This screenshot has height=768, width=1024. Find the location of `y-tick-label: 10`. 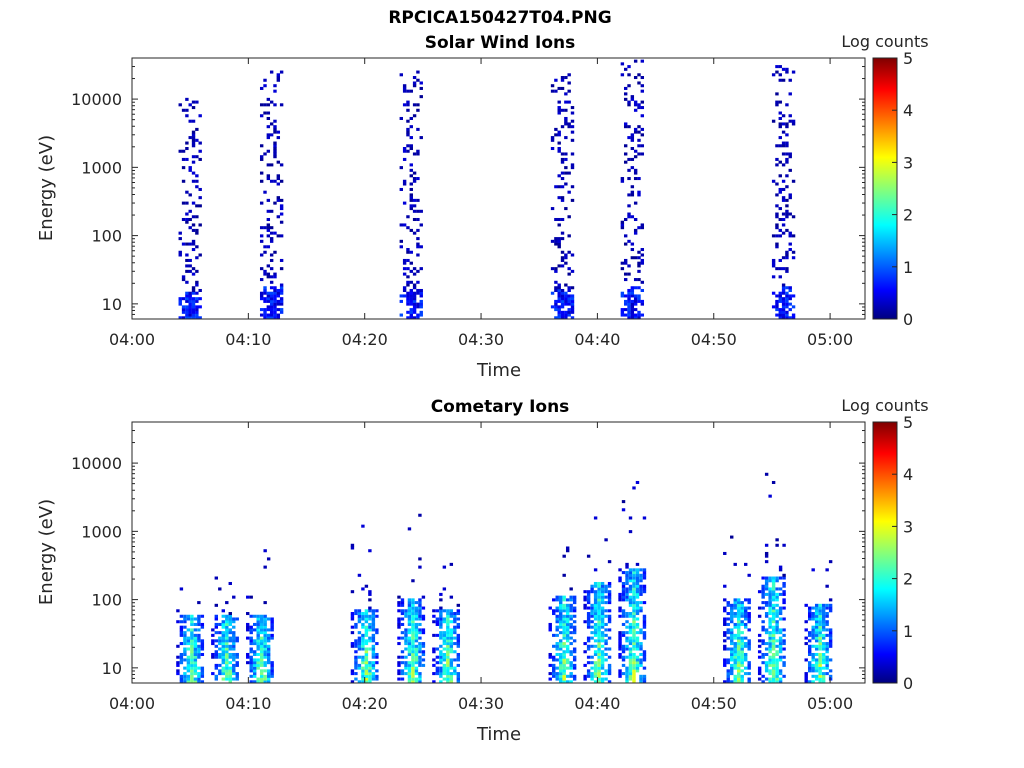

y-tick-label: 10 is located at coordinates (112, 304).